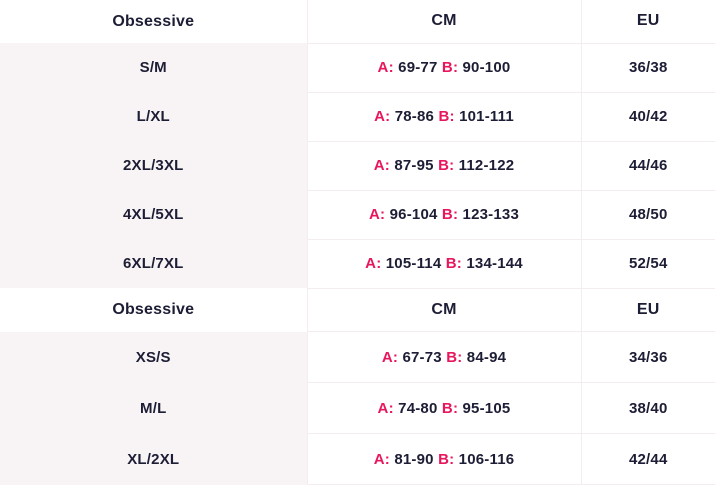  What do you see at coordinates (648, 214) in the screenshot?
I see `eu-size-cell: 48/50` at bounding box center [648, 214].